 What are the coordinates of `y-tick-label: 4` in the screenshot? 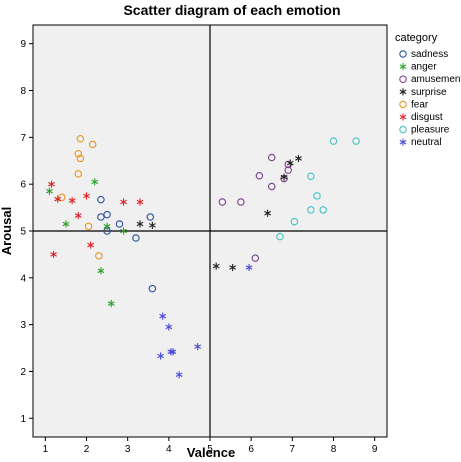 It's located at (23, 278).